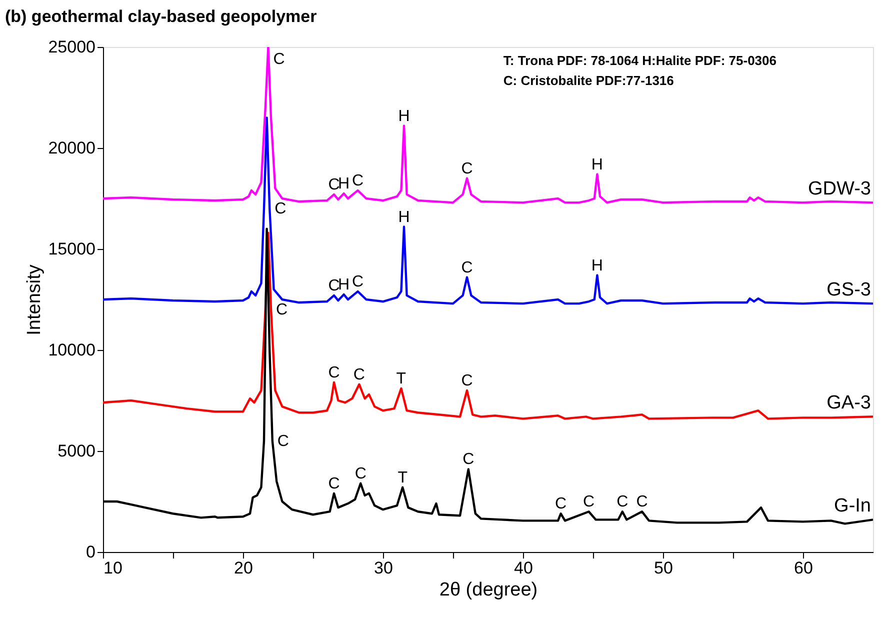 The image size is (885, 639). Describe the element at coordinates (161, 16) in the screenshot. I see `chart-title: (b) geothermal clay-based geopolymer` at that location.